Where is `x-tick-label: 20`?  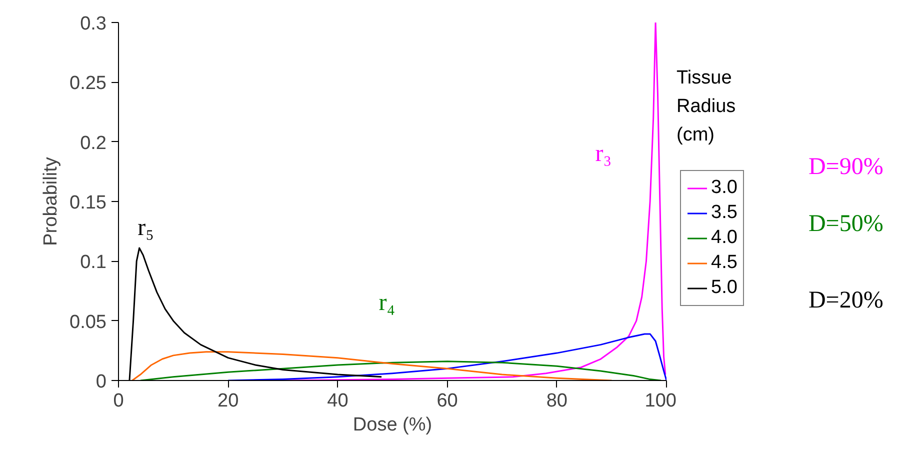 x-tick-label: 20 is located at coordinates (228, 401).